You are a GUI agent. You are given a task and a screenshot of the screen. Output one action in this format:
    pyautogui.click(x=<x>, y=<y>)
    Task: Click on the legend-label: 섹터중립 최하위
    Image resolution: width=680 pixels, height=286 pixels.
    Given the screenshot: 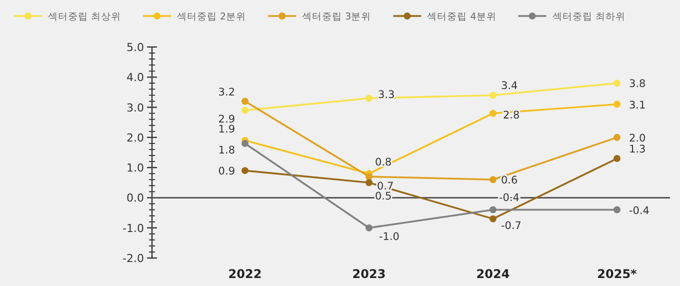 What is the action you would take?
    pyautogui.click(x=589, y=17)
    